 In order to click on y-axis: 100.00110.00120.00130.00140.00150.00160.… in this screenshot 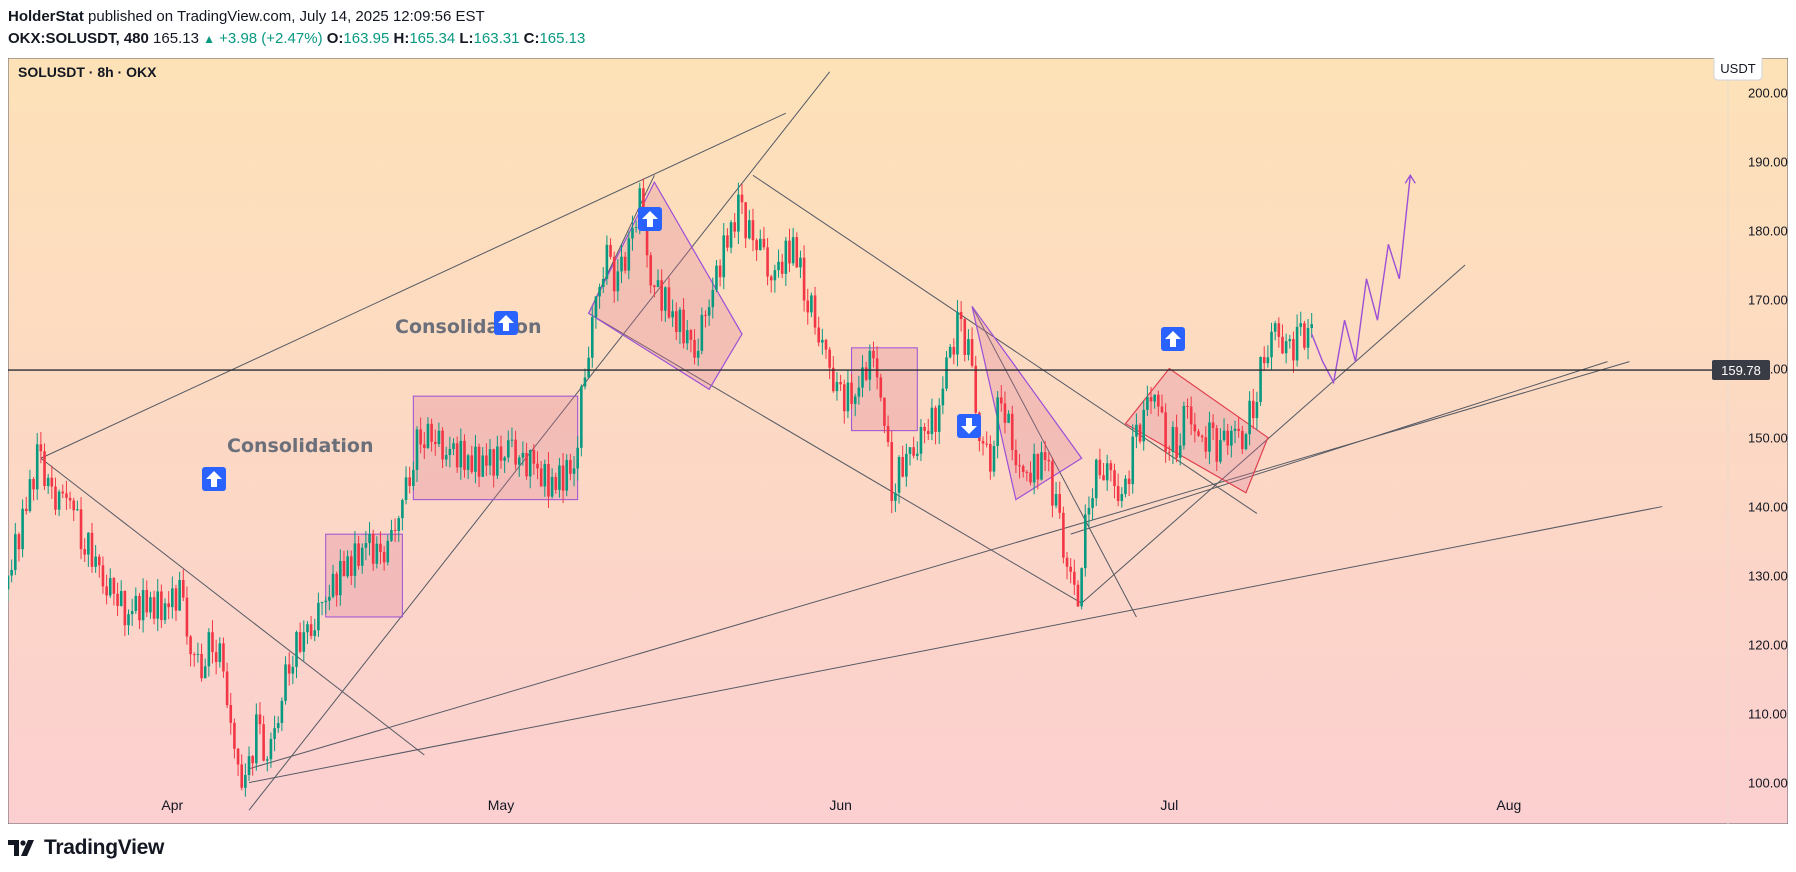, I will do `click(1768, 438)`.